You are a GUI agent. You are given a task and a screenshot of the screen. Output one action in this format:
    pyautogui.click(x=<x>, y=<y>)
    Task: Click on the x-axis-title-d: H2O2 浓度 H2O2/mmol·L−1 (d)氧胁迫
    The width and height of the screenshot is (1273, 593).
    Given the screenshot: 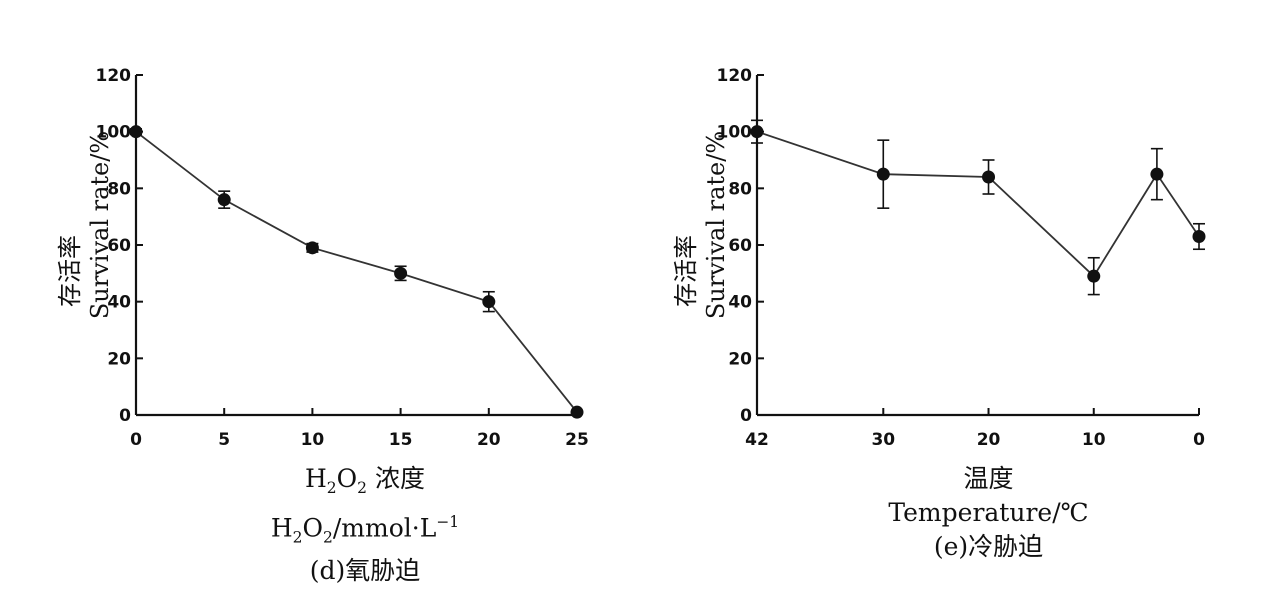 What is the action you would take?
    pyautogui.click(x=365, y=525)
    